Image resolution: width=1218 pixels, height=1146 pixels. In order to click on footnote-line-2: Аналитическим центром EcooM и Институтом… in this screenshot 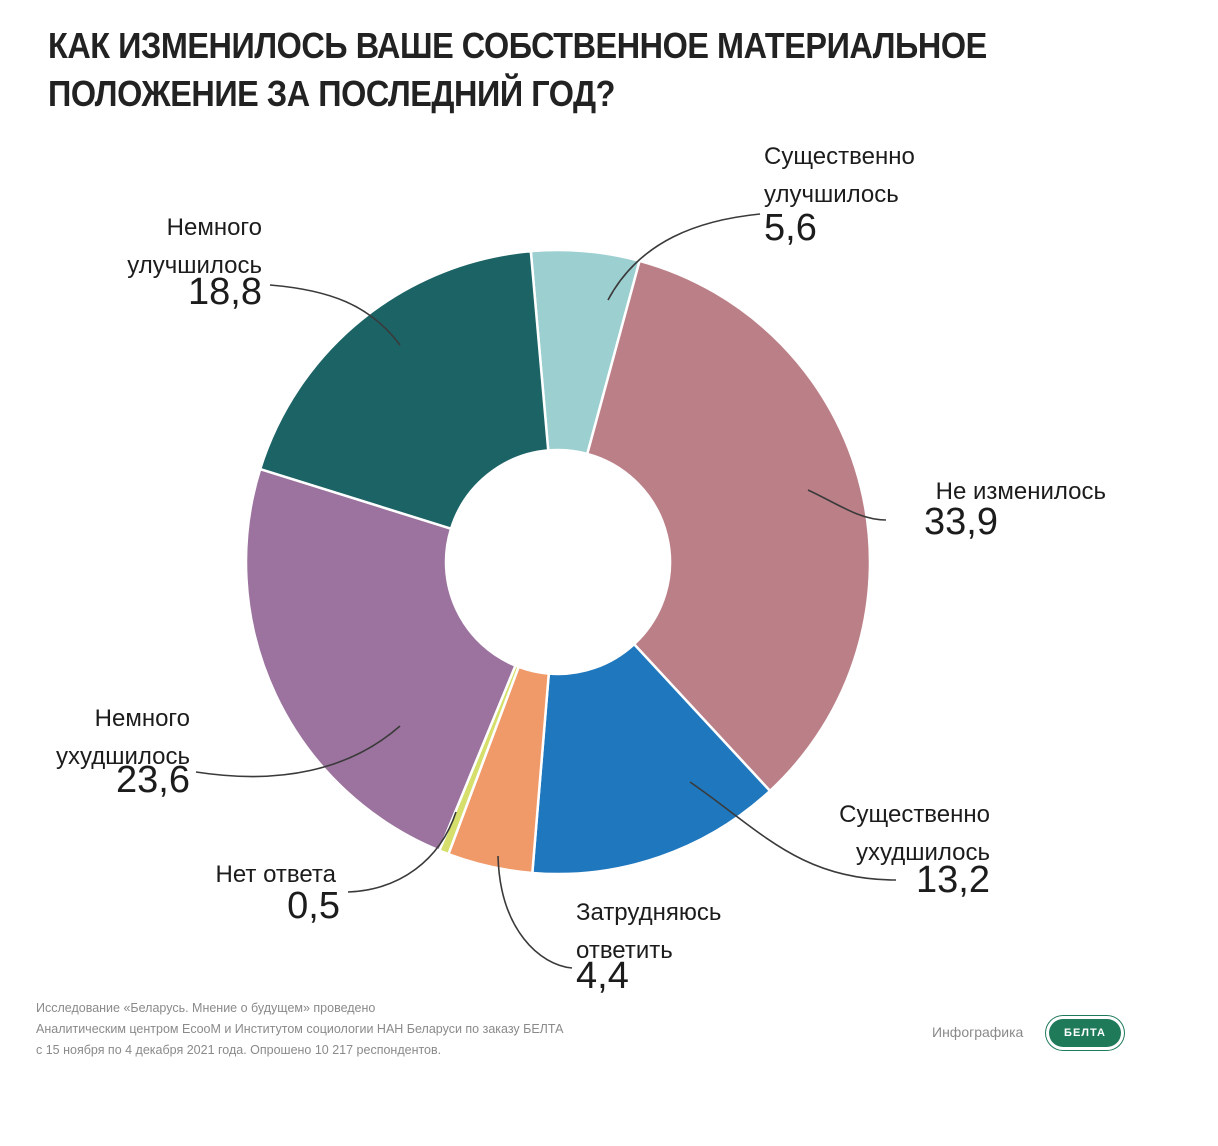, I will do `click(300, 1029)`.